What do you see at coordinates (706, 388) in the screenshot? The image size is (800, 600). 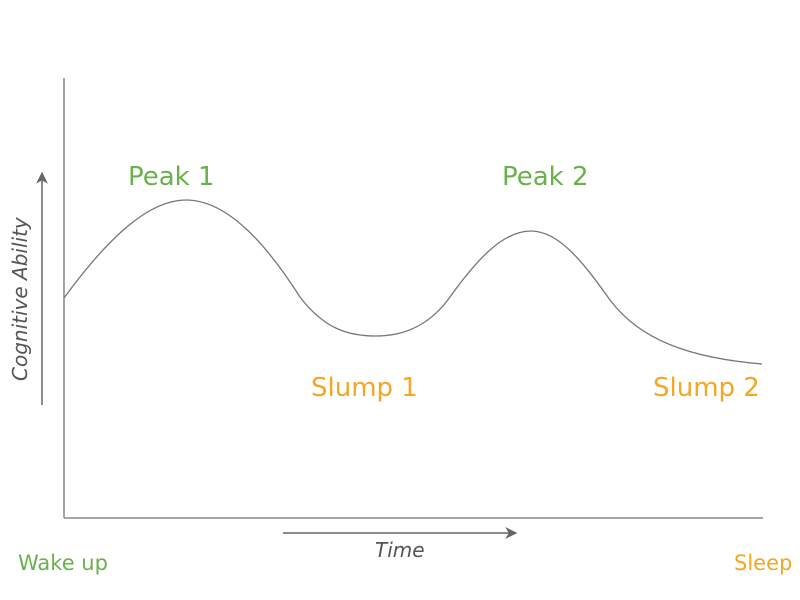 I see `slump-2-label: Slump 2` at bounding box center [706, 388].